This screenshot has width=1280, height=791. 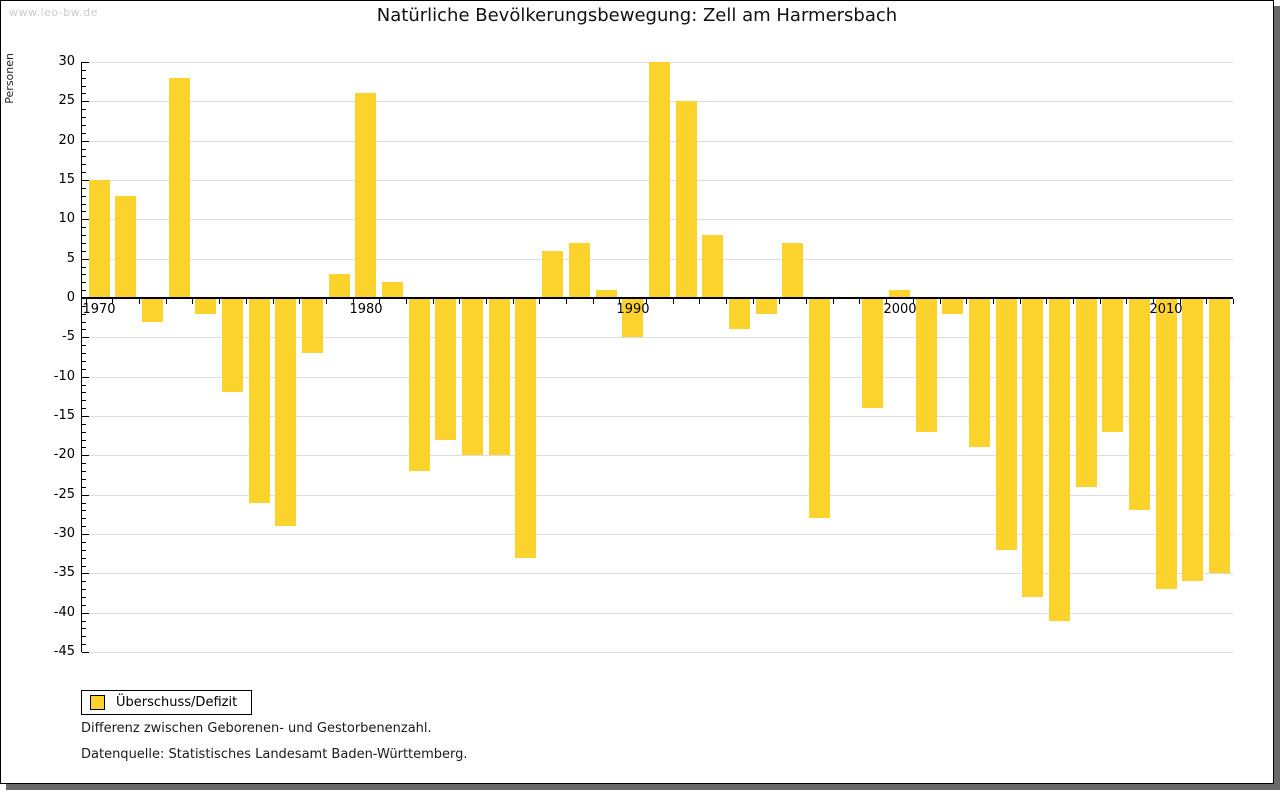 I want to click on bar-1978, so click(x=312, y=325).